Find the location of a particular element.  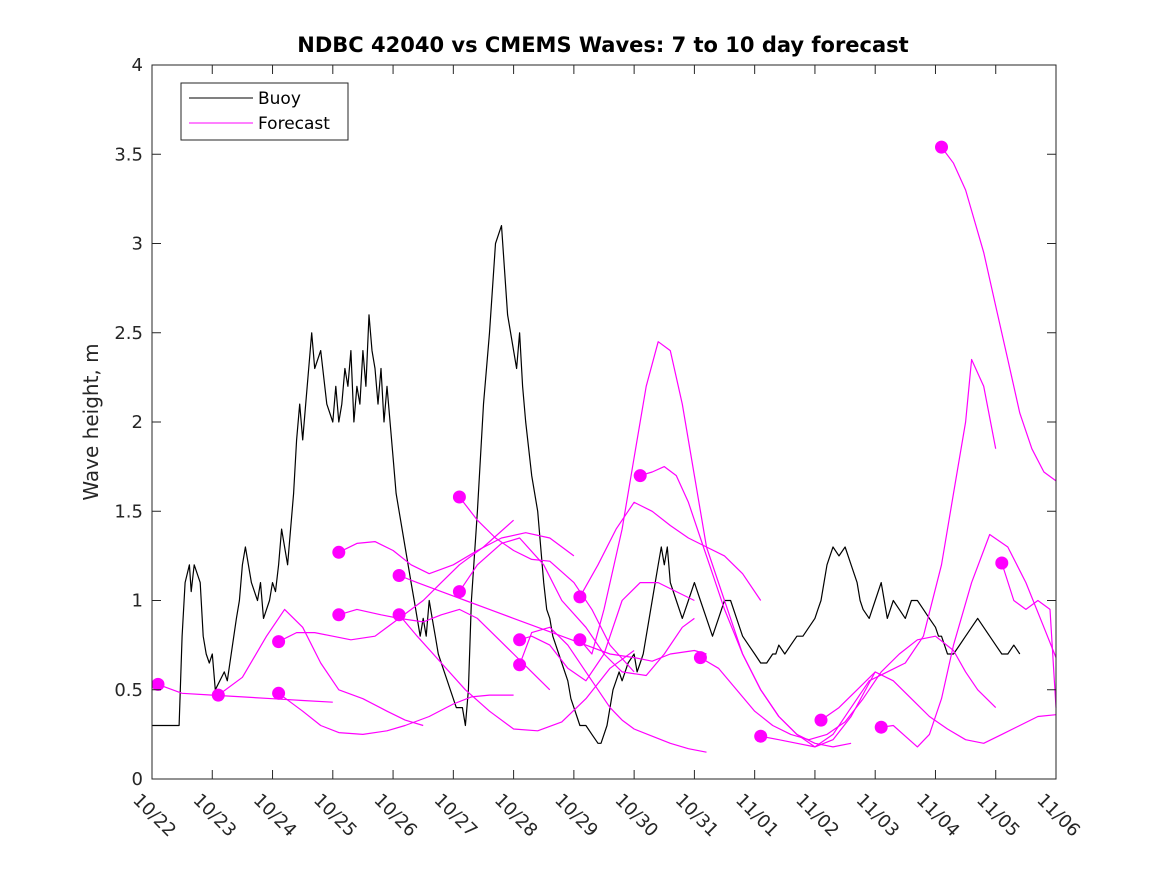

y-tick-label: 1.5 is located at coordinates (128, 511).